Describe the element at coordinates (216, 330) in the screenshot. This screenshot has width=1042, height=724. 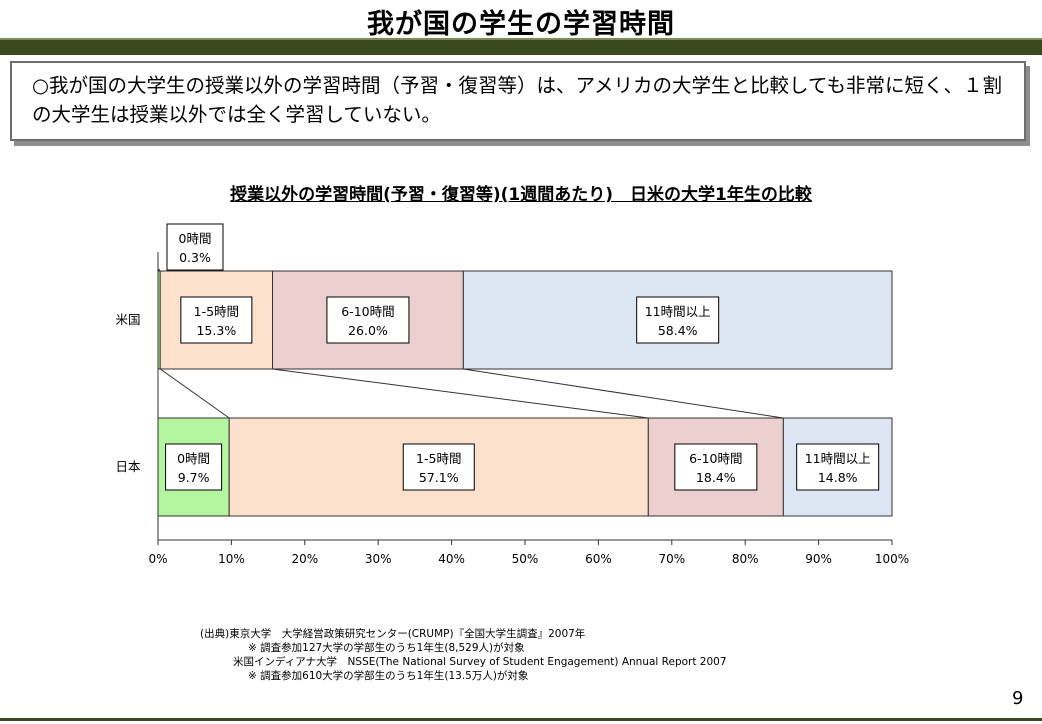
I see `data-label-value: 15.3%` at that location.